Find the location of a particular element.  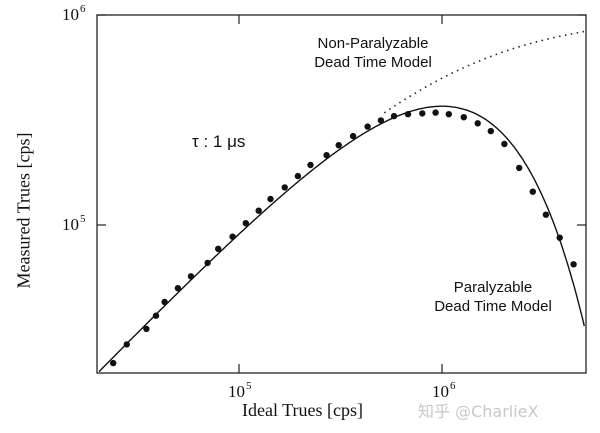

watermark: 知乎 @CharlieX is located at coordinates (478, 411).